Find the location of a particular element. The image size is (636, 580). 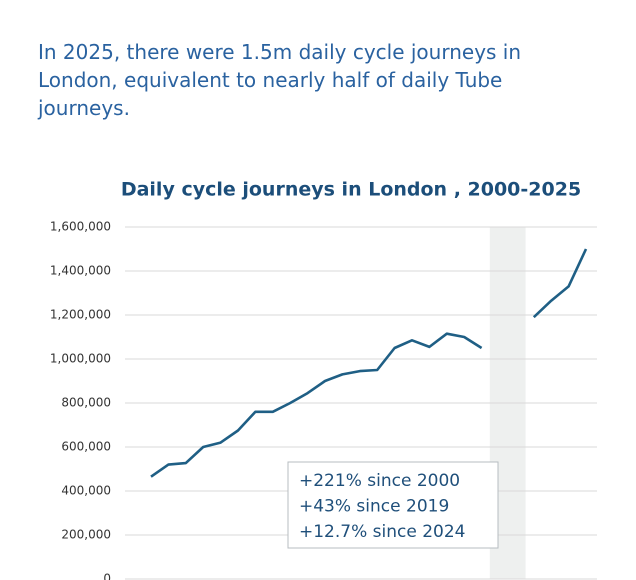

y-tick-label: 1,000,000 is located at coordinates (80, 359).